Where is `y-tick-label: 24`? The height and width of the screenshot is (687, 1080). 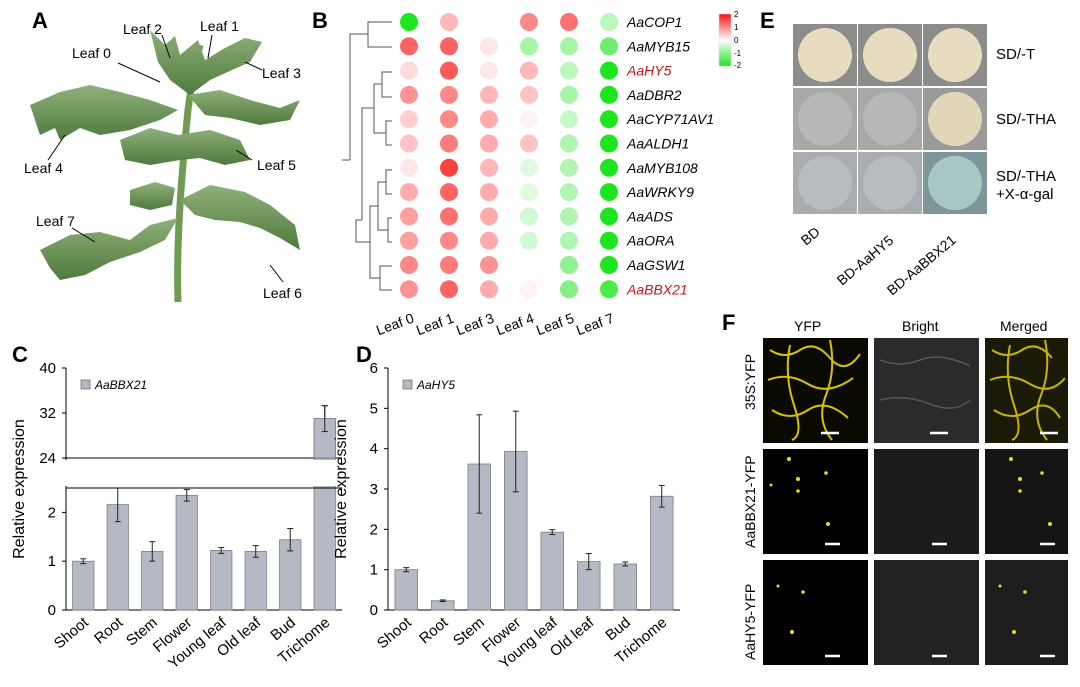
y-tick-label: 24 is located at coordinates (47, 458).